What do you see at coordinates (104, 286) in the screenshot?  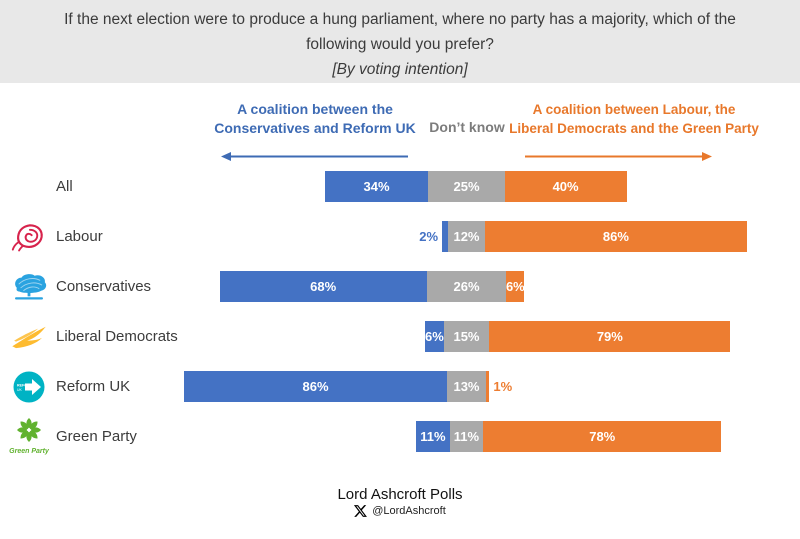 I see `row-label-conservatives: Conservatives` at bounding box center [104, 286].